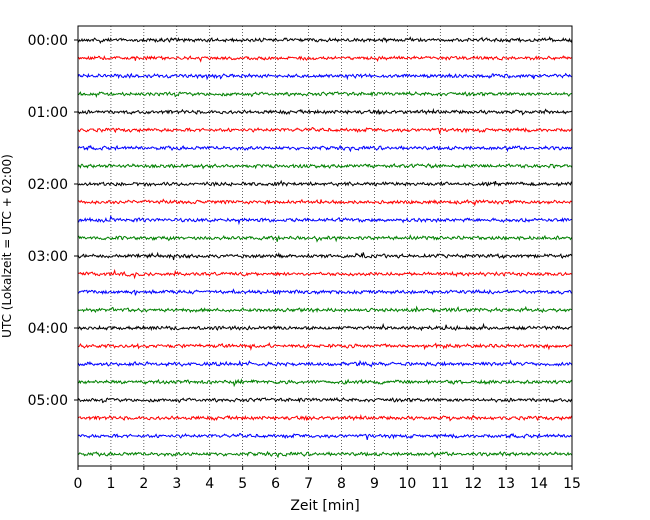  Describe the element at coordinates (143, 484) in the screenshot. I see `x-tick-label-2: 2` at that location.